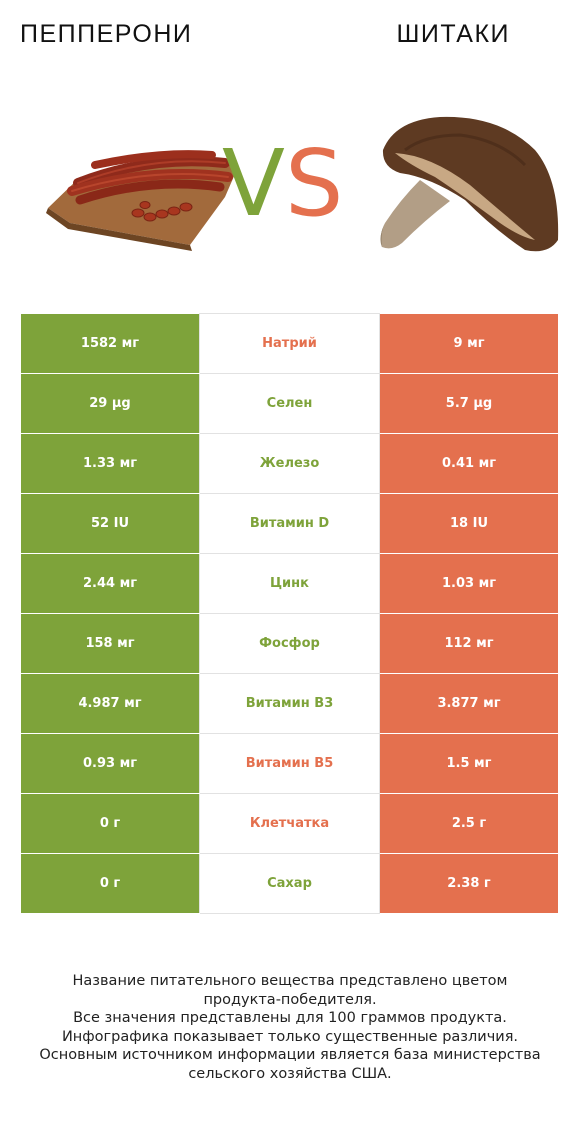  What do you see at coordinates (468, 403) in the screenshot?
I see `right-value: 5.7 µg` at bounding box center [468, 403].